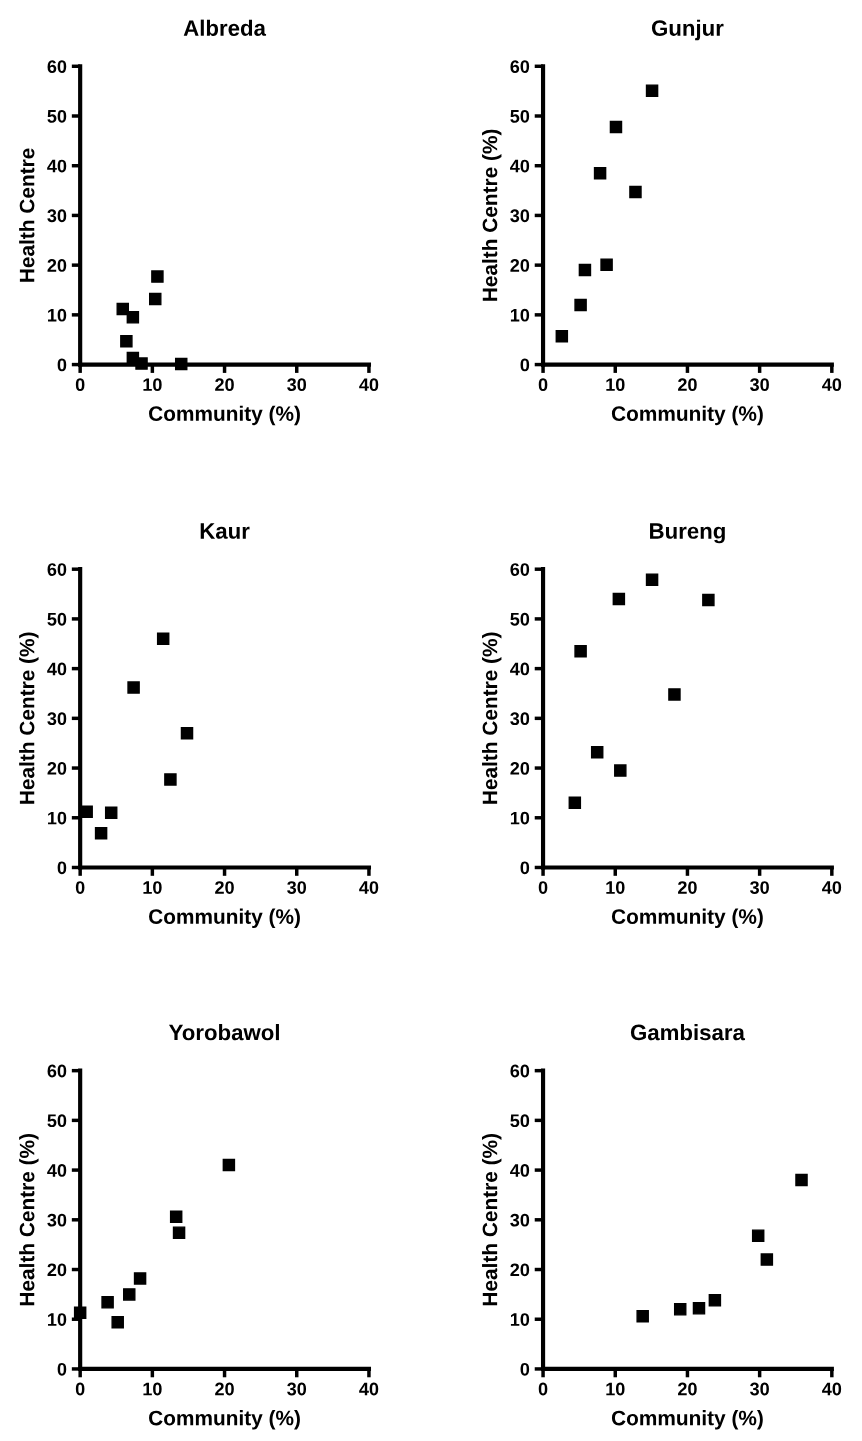  What do you see at coordinates (223, 1032) in the screenshot?
I see `chart-title: Yorobawol` at bounding box center [223, 1032].